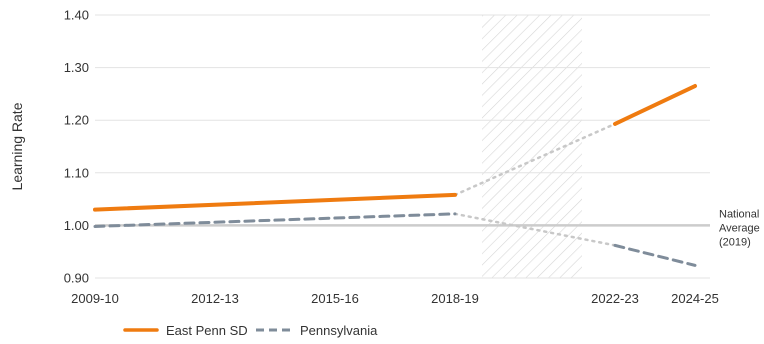  I want to click on national-average-label-line-0: National, so click(739, 214).